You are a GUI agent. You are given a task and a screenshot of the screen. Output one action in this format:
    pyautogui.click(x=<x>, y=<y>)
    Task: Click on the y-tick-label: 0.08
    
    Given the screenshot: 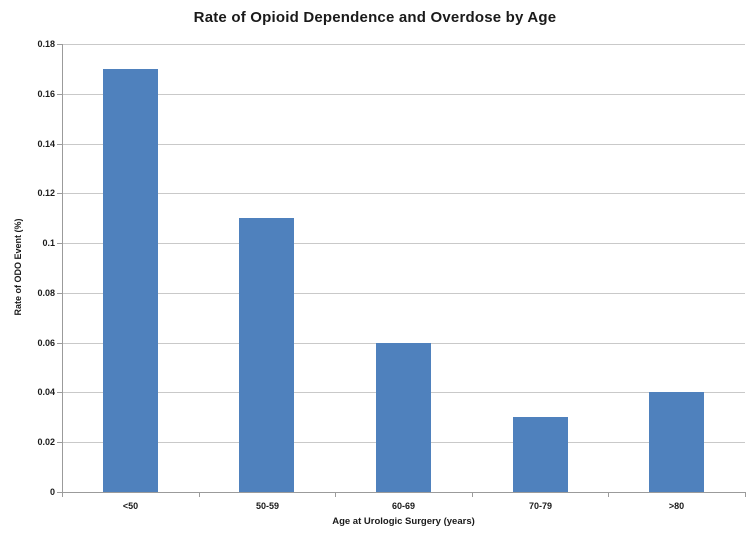 What is the action you would take?
    pyautogui.click(x=46, y=293)
    